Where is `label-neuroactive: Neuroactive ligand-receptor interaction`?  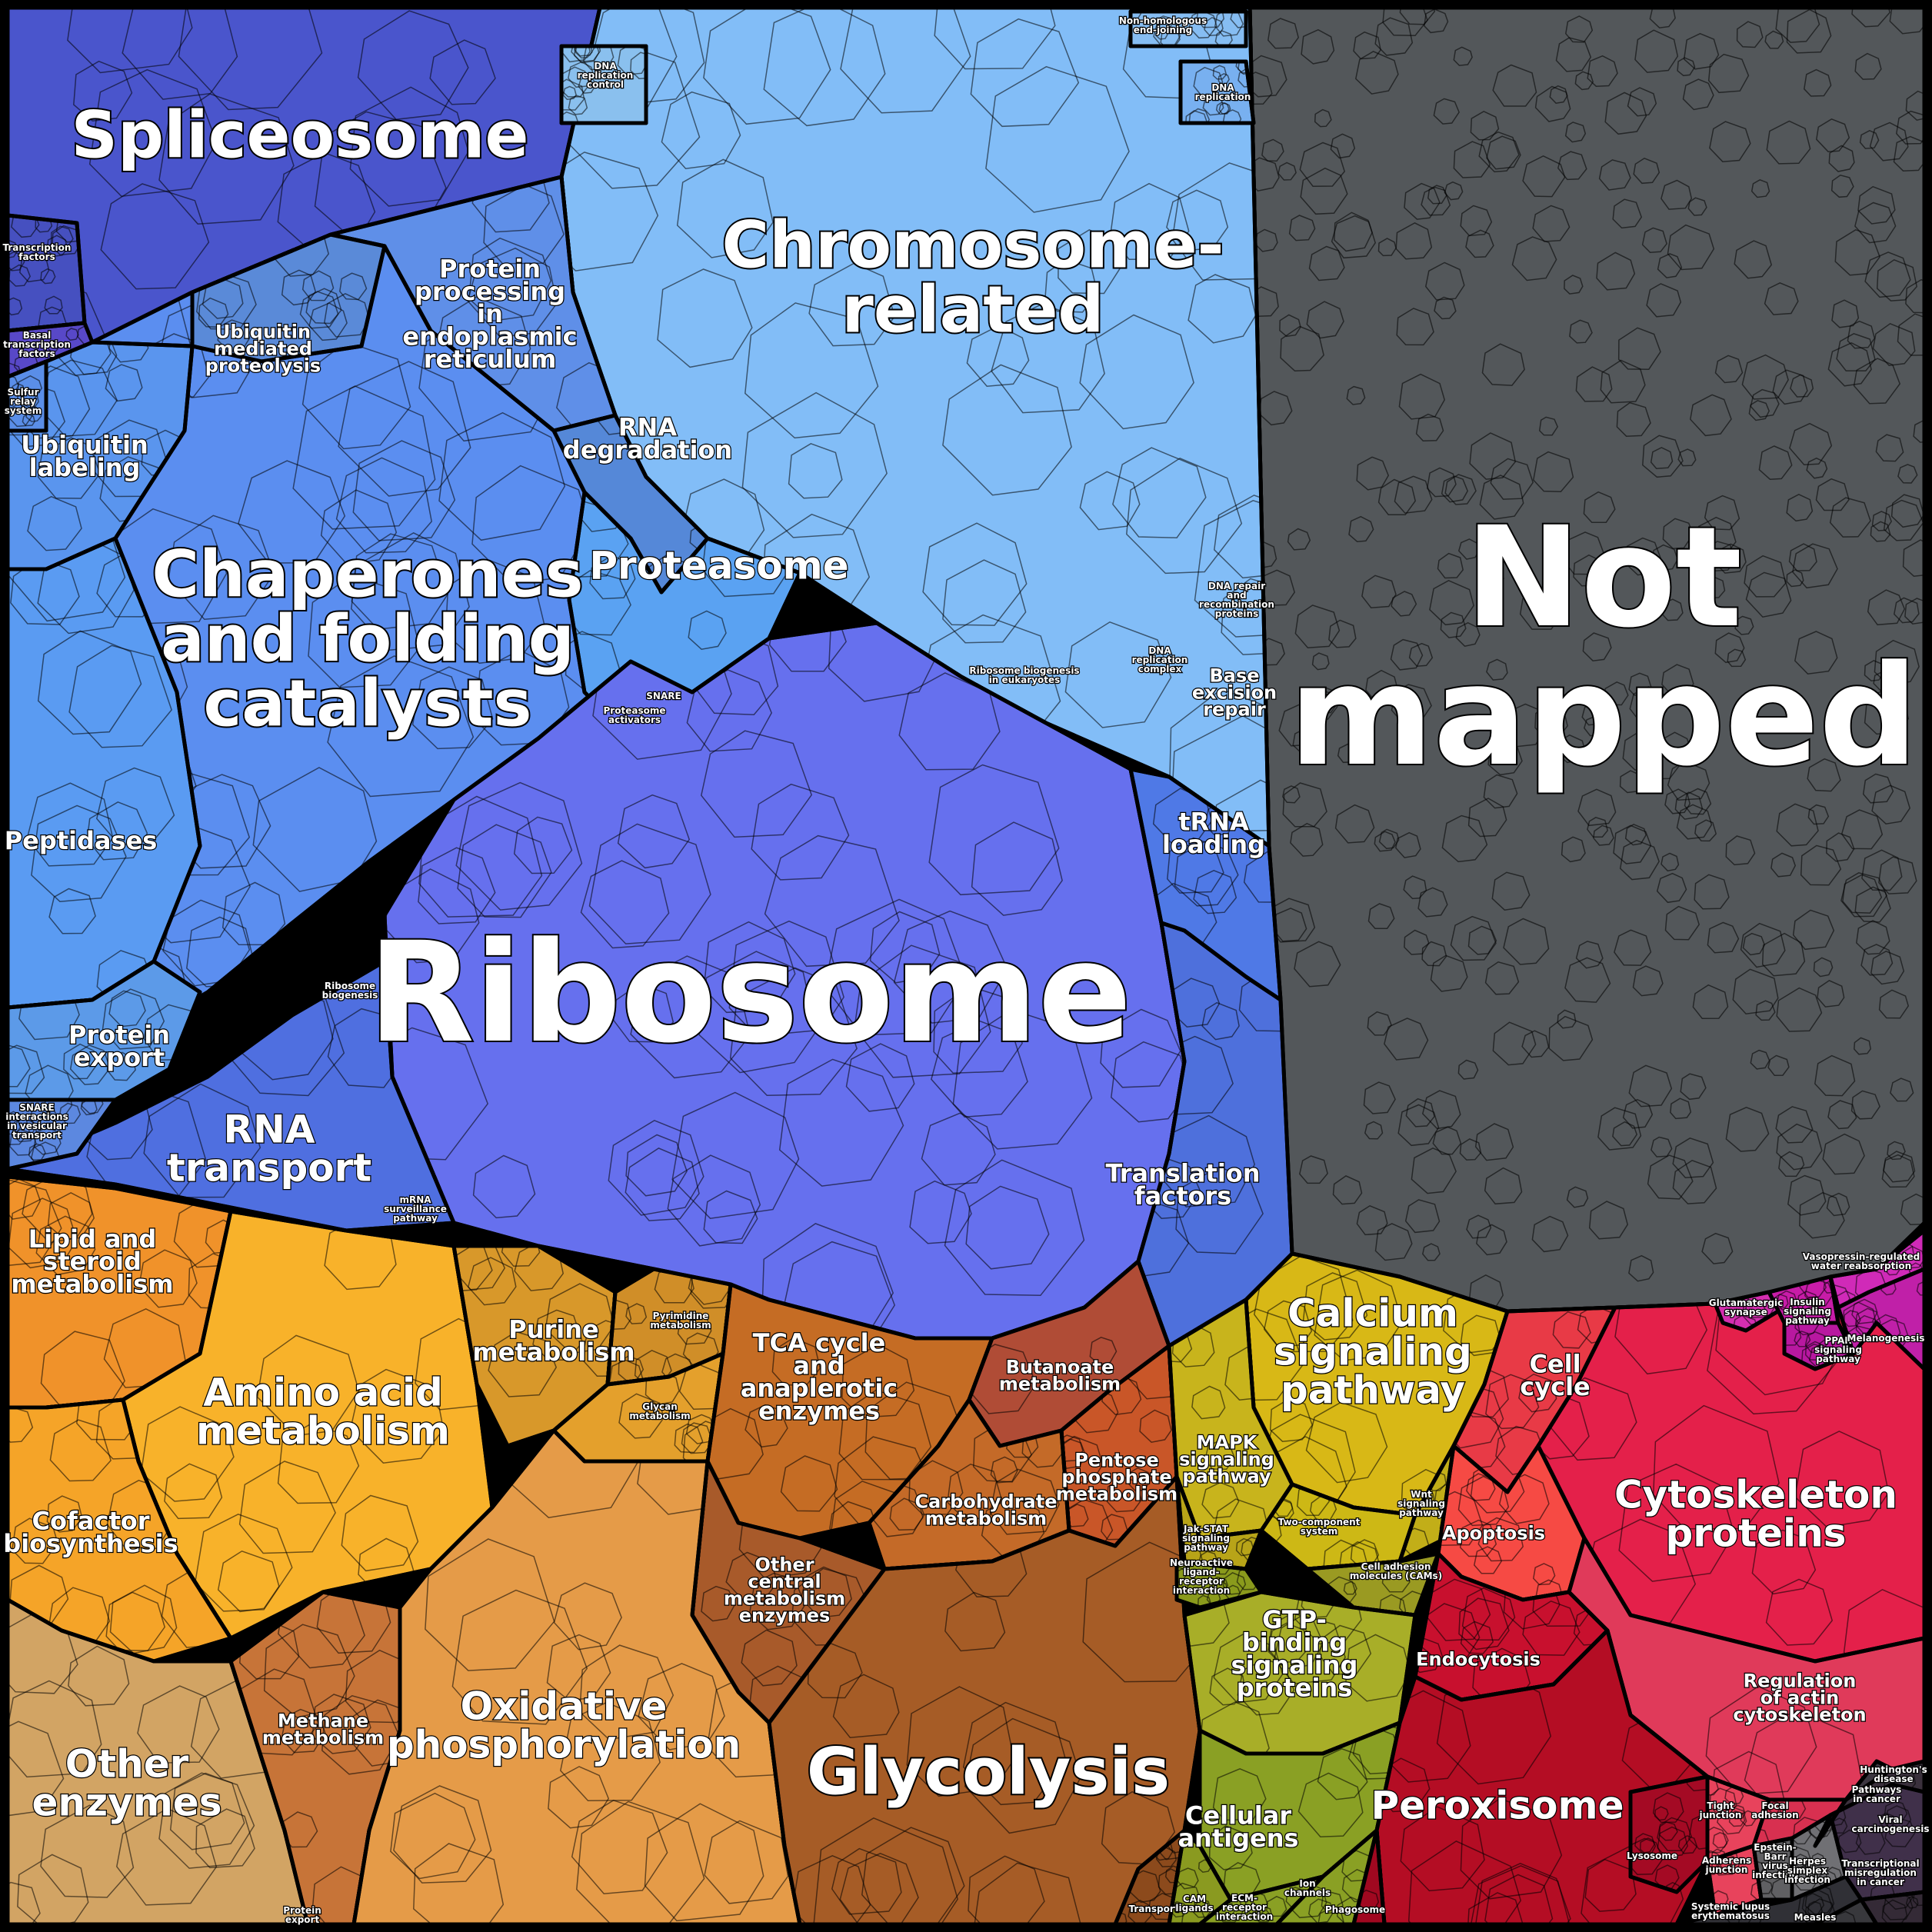
label-neuroactive: Neuroactive ligand-receptor interaction is located at coordinates (1201, 1576).